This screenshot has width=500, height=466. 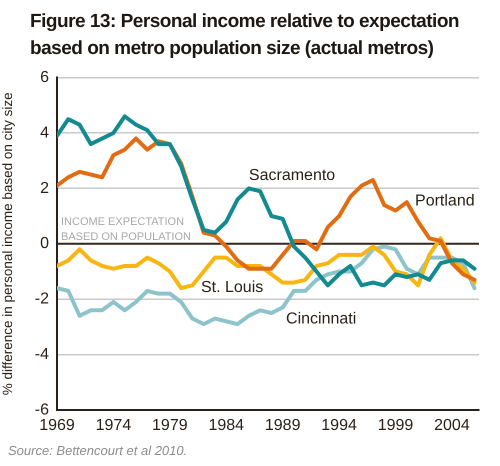 I want to click on y-axis-title: % difference in personal income based on city size, so click(x=7, y=244).